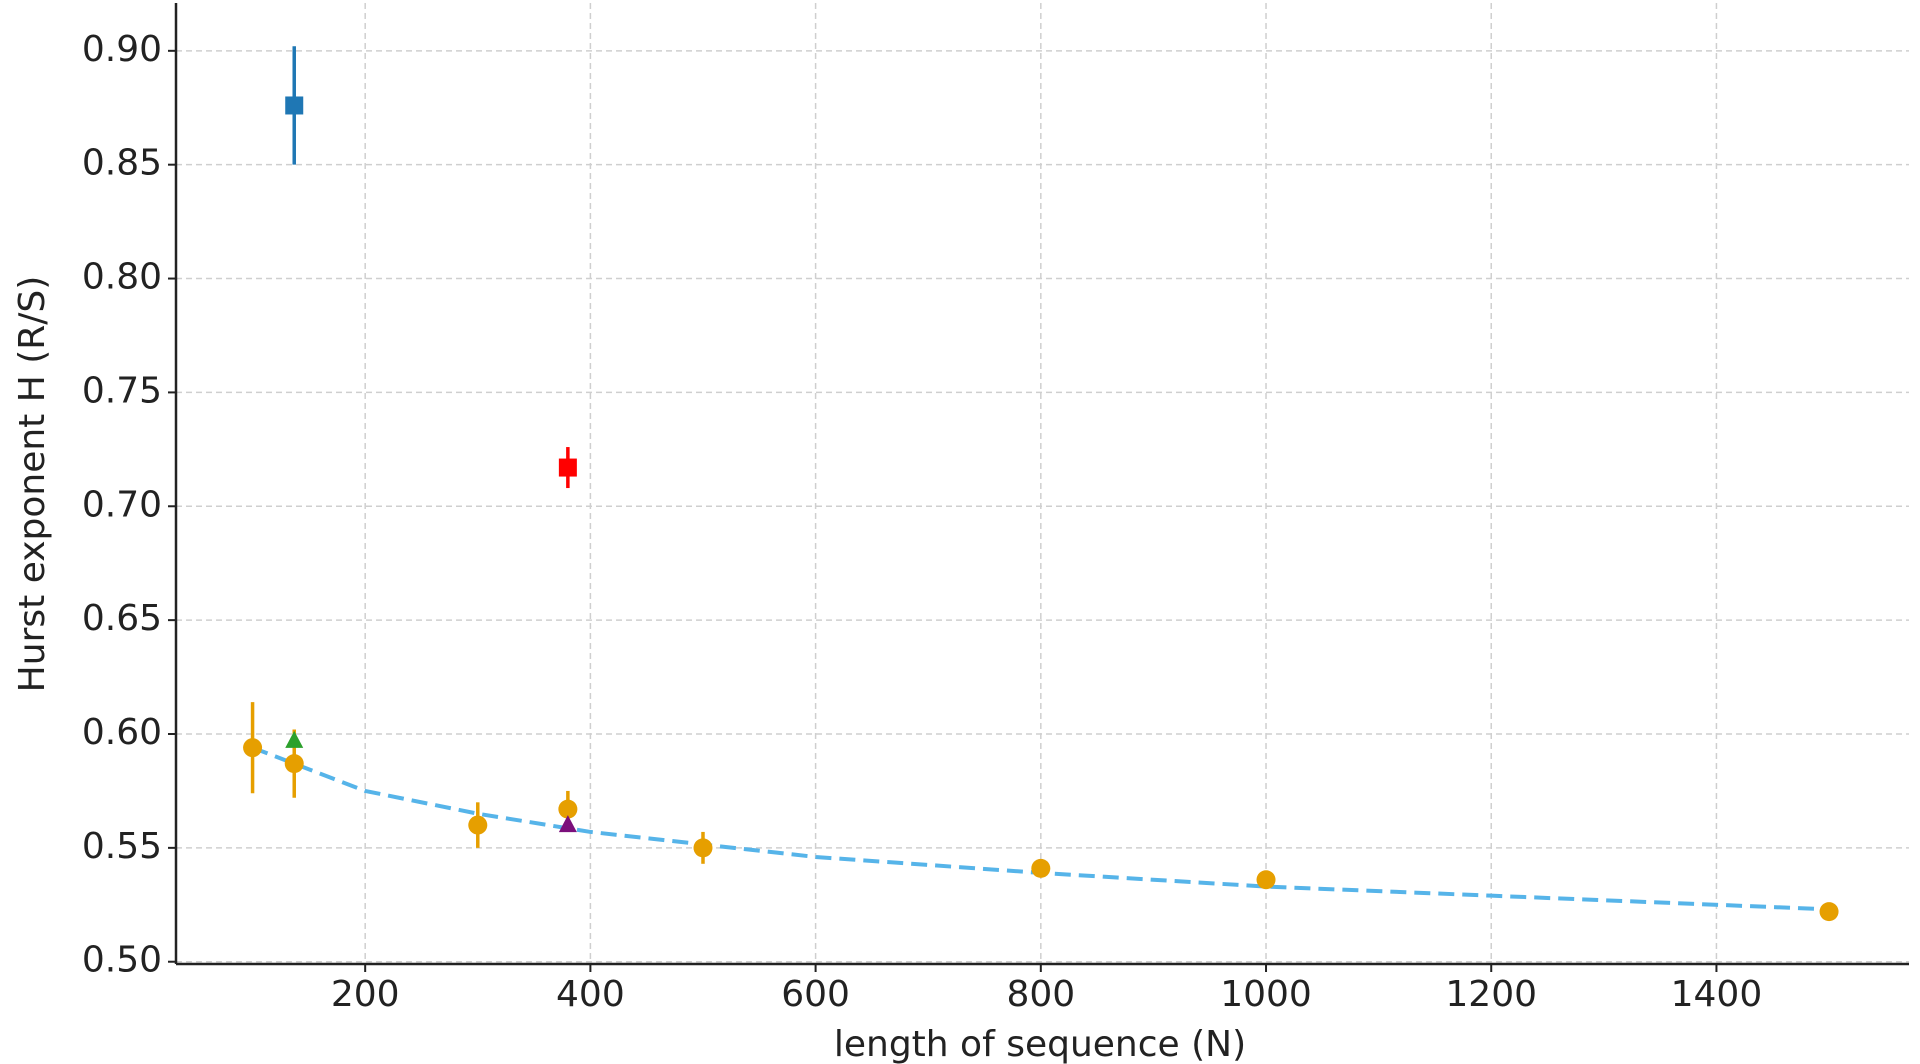  Describe the element at coordinates (815, 994) in the screenshot. I see `x-tick-label: 600` at that location.